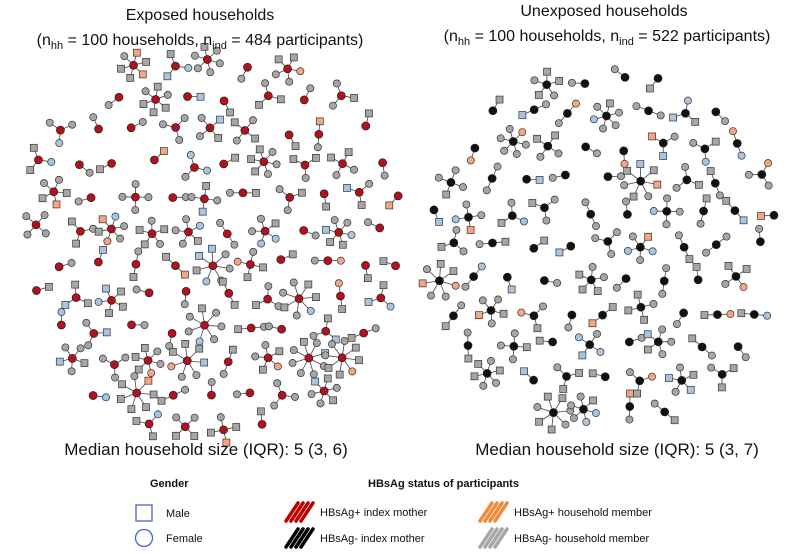 This screenshot has height=554, width=786. Describe the element at coordinates (169, 484) in the screenshot. I see `legend-title: Gender` at that location.